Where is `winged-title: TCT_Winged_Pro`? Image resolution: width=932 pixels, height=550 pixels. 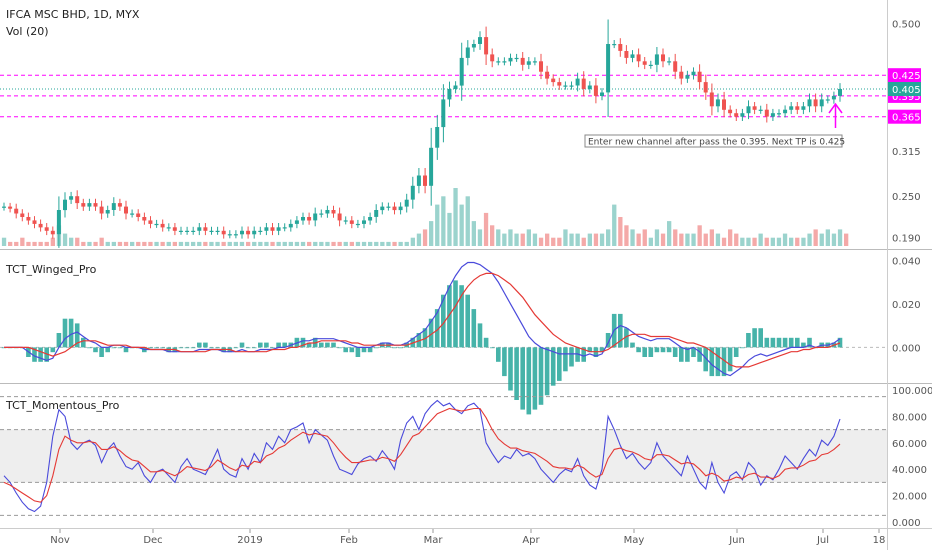 winged-title: TCT_Winged_Pro is located at coordinates (51, 269).